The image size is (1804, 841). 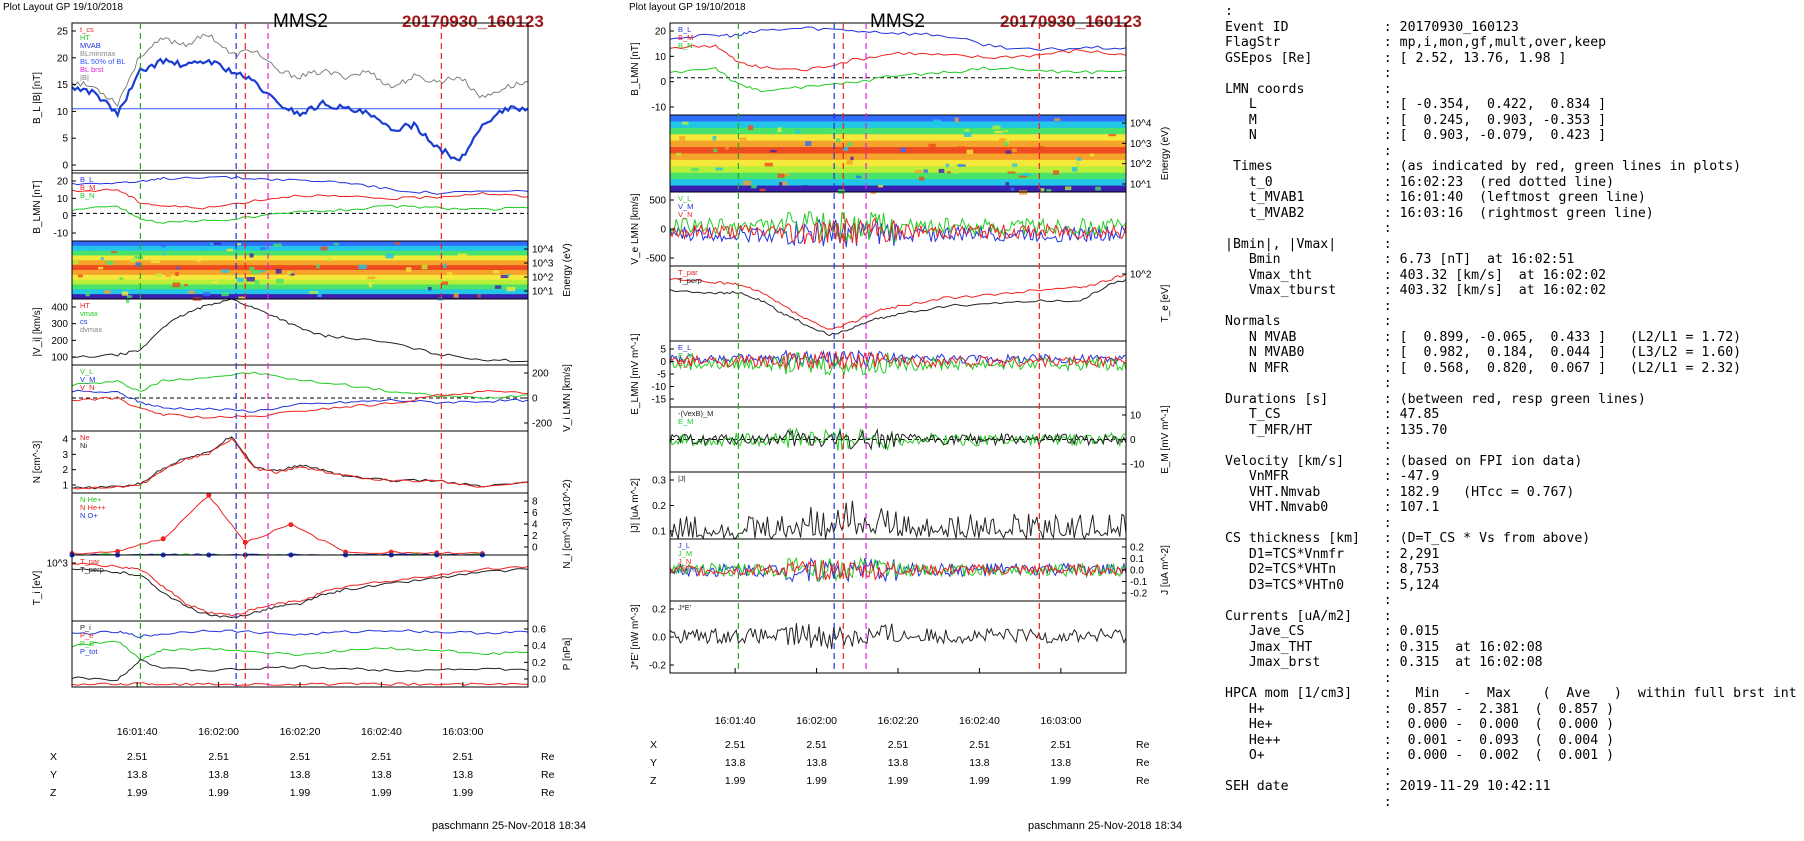 What do you see at coordinates (661, 375) in the screenshot?
I see `y-tick-label: -5` at bounding box center [661, 375].